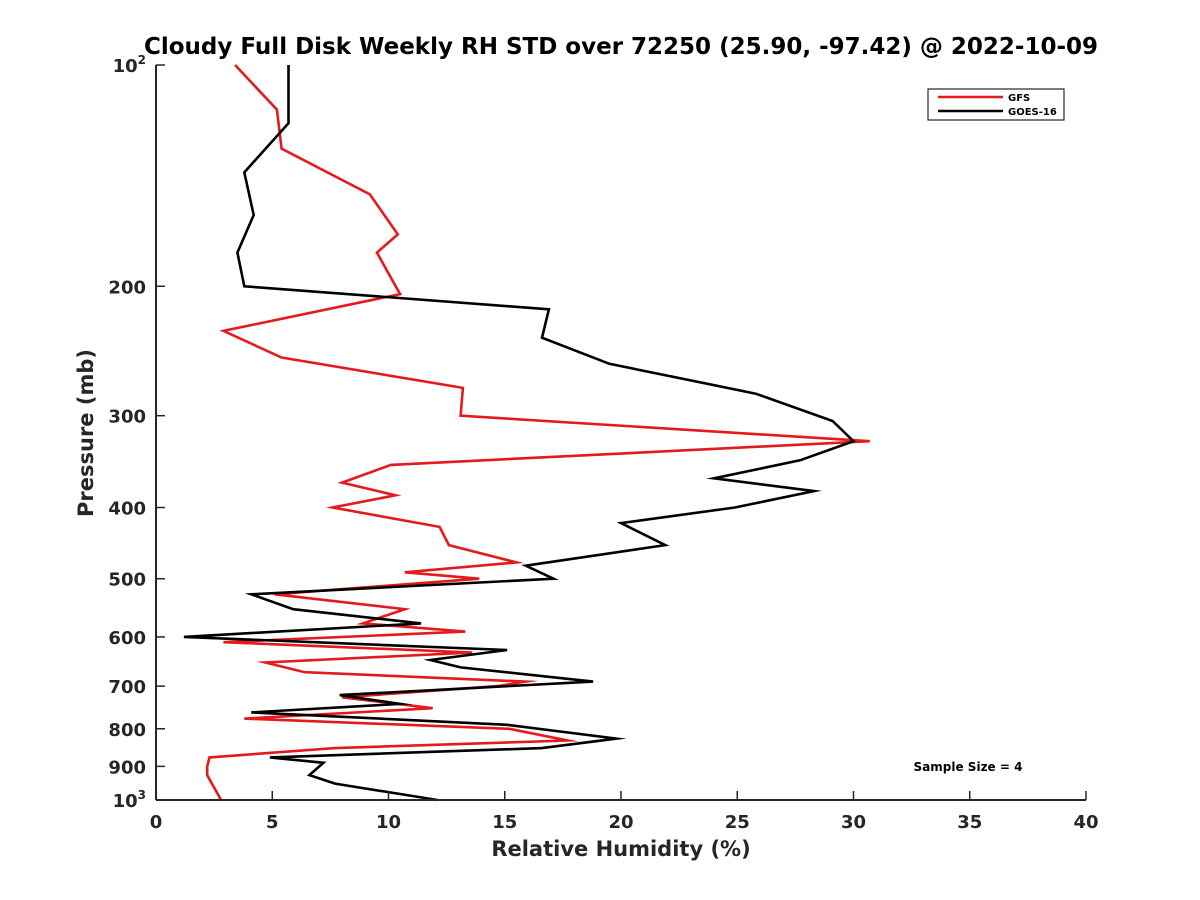  What do you see at coordinates (129, 65) in the screenshot?
I see `y-tick-label: 10²` at bounding box center [129, 65].